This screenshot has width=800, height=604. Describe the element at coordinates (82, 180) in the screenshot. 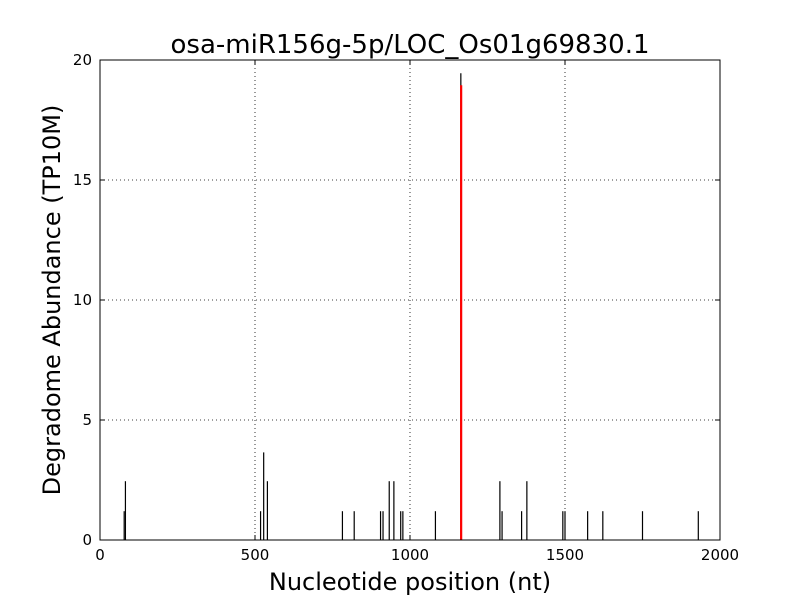

I see `y-tick-label: 15` at that location.